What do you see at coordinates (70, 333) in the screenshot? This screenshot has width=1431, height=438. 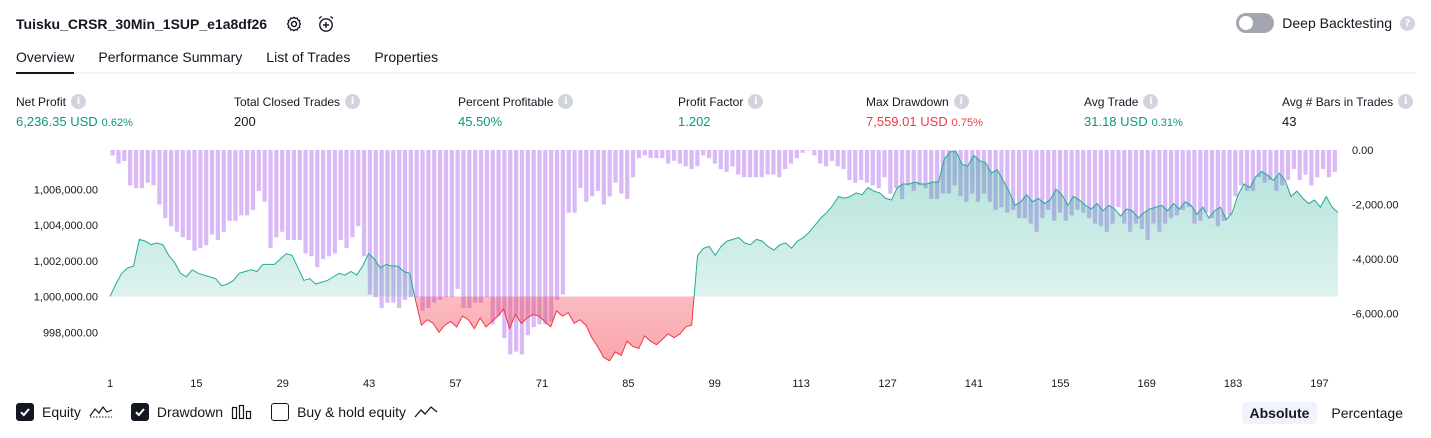 I see `left-axis-tick: 998,000.00` at bounding box center [70, 333].